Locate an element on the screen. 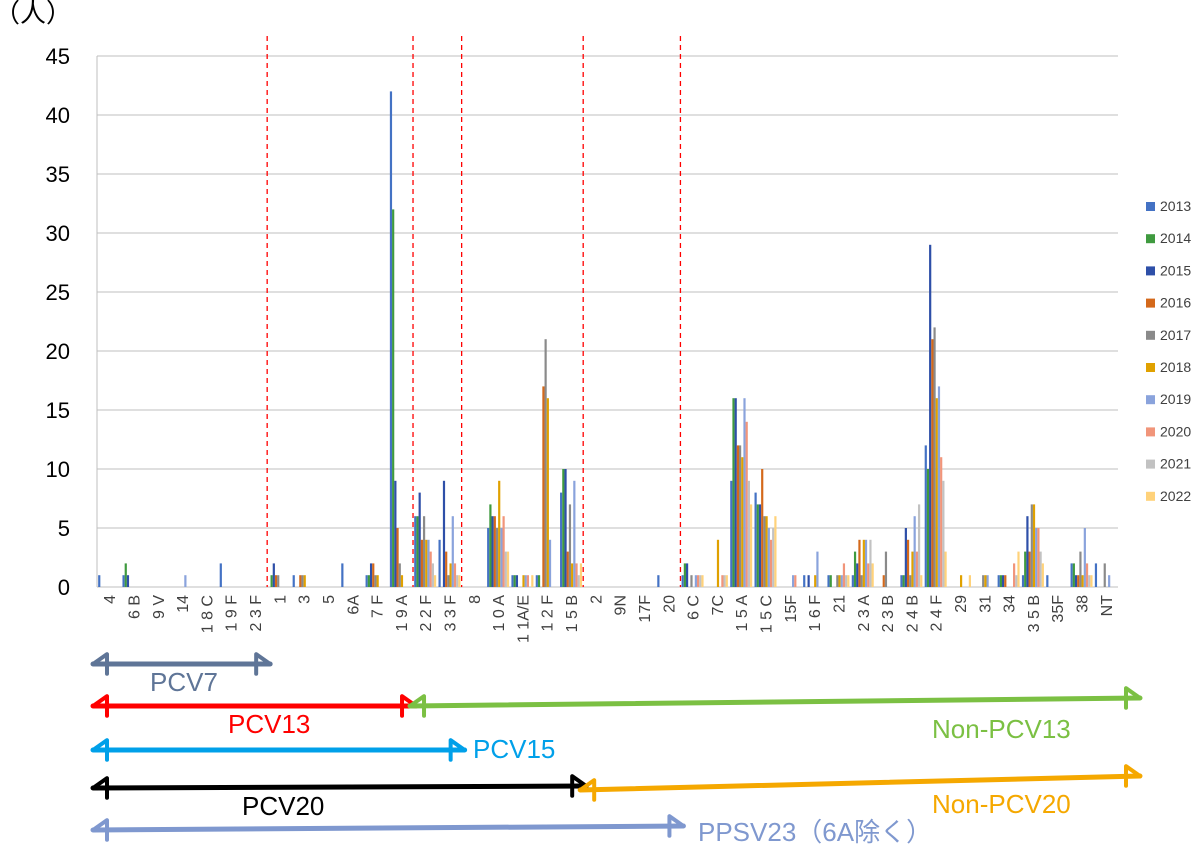  bar-2022-7C is located at coordinates (726, 581).